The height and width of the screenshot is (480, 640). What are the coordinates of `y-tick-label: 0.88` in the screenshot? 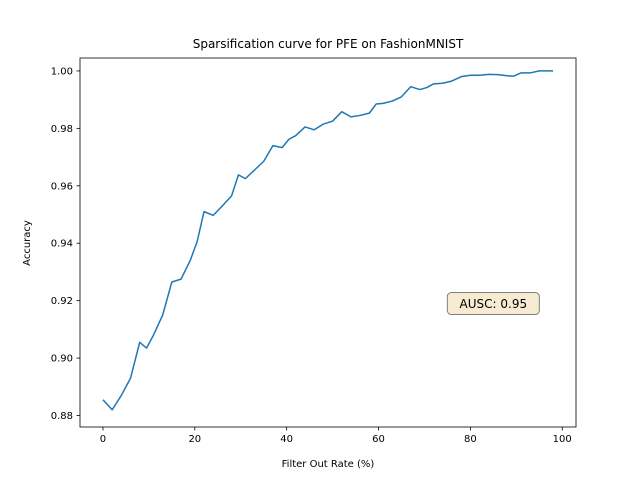 It's located at (62, 416).